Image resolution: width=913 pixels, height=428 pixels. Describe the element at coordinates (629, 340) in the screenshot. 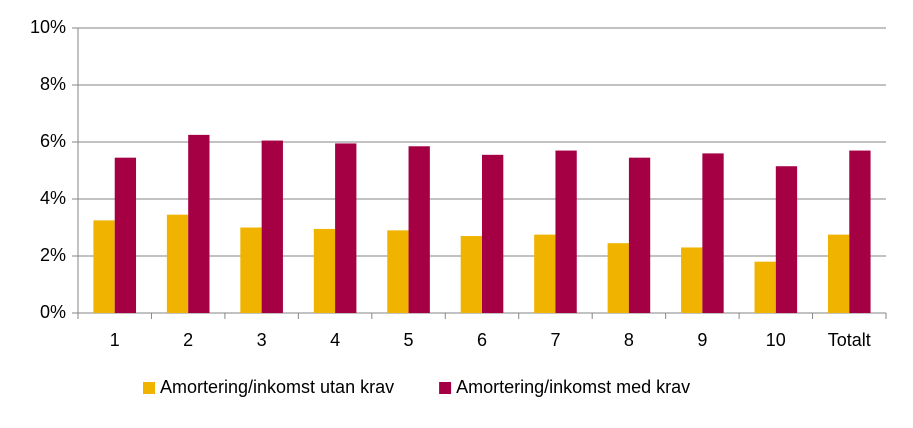

I see `x-tick-label: 8` at that location.